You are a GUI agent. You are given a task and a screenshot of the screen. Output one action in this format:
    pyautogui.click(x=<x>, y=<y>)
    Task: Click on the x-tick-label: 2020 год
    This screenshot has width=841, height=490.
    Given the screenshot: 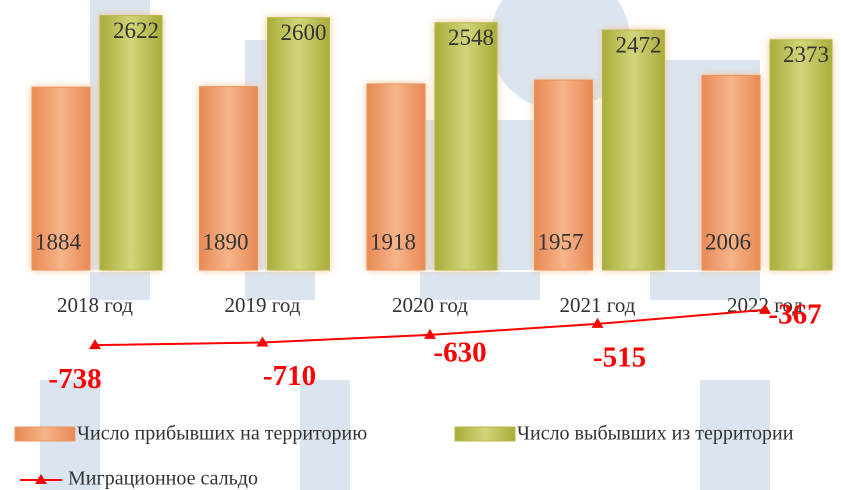 What is the action you would take?
    pyautogui.click(x=430, y=305)
    